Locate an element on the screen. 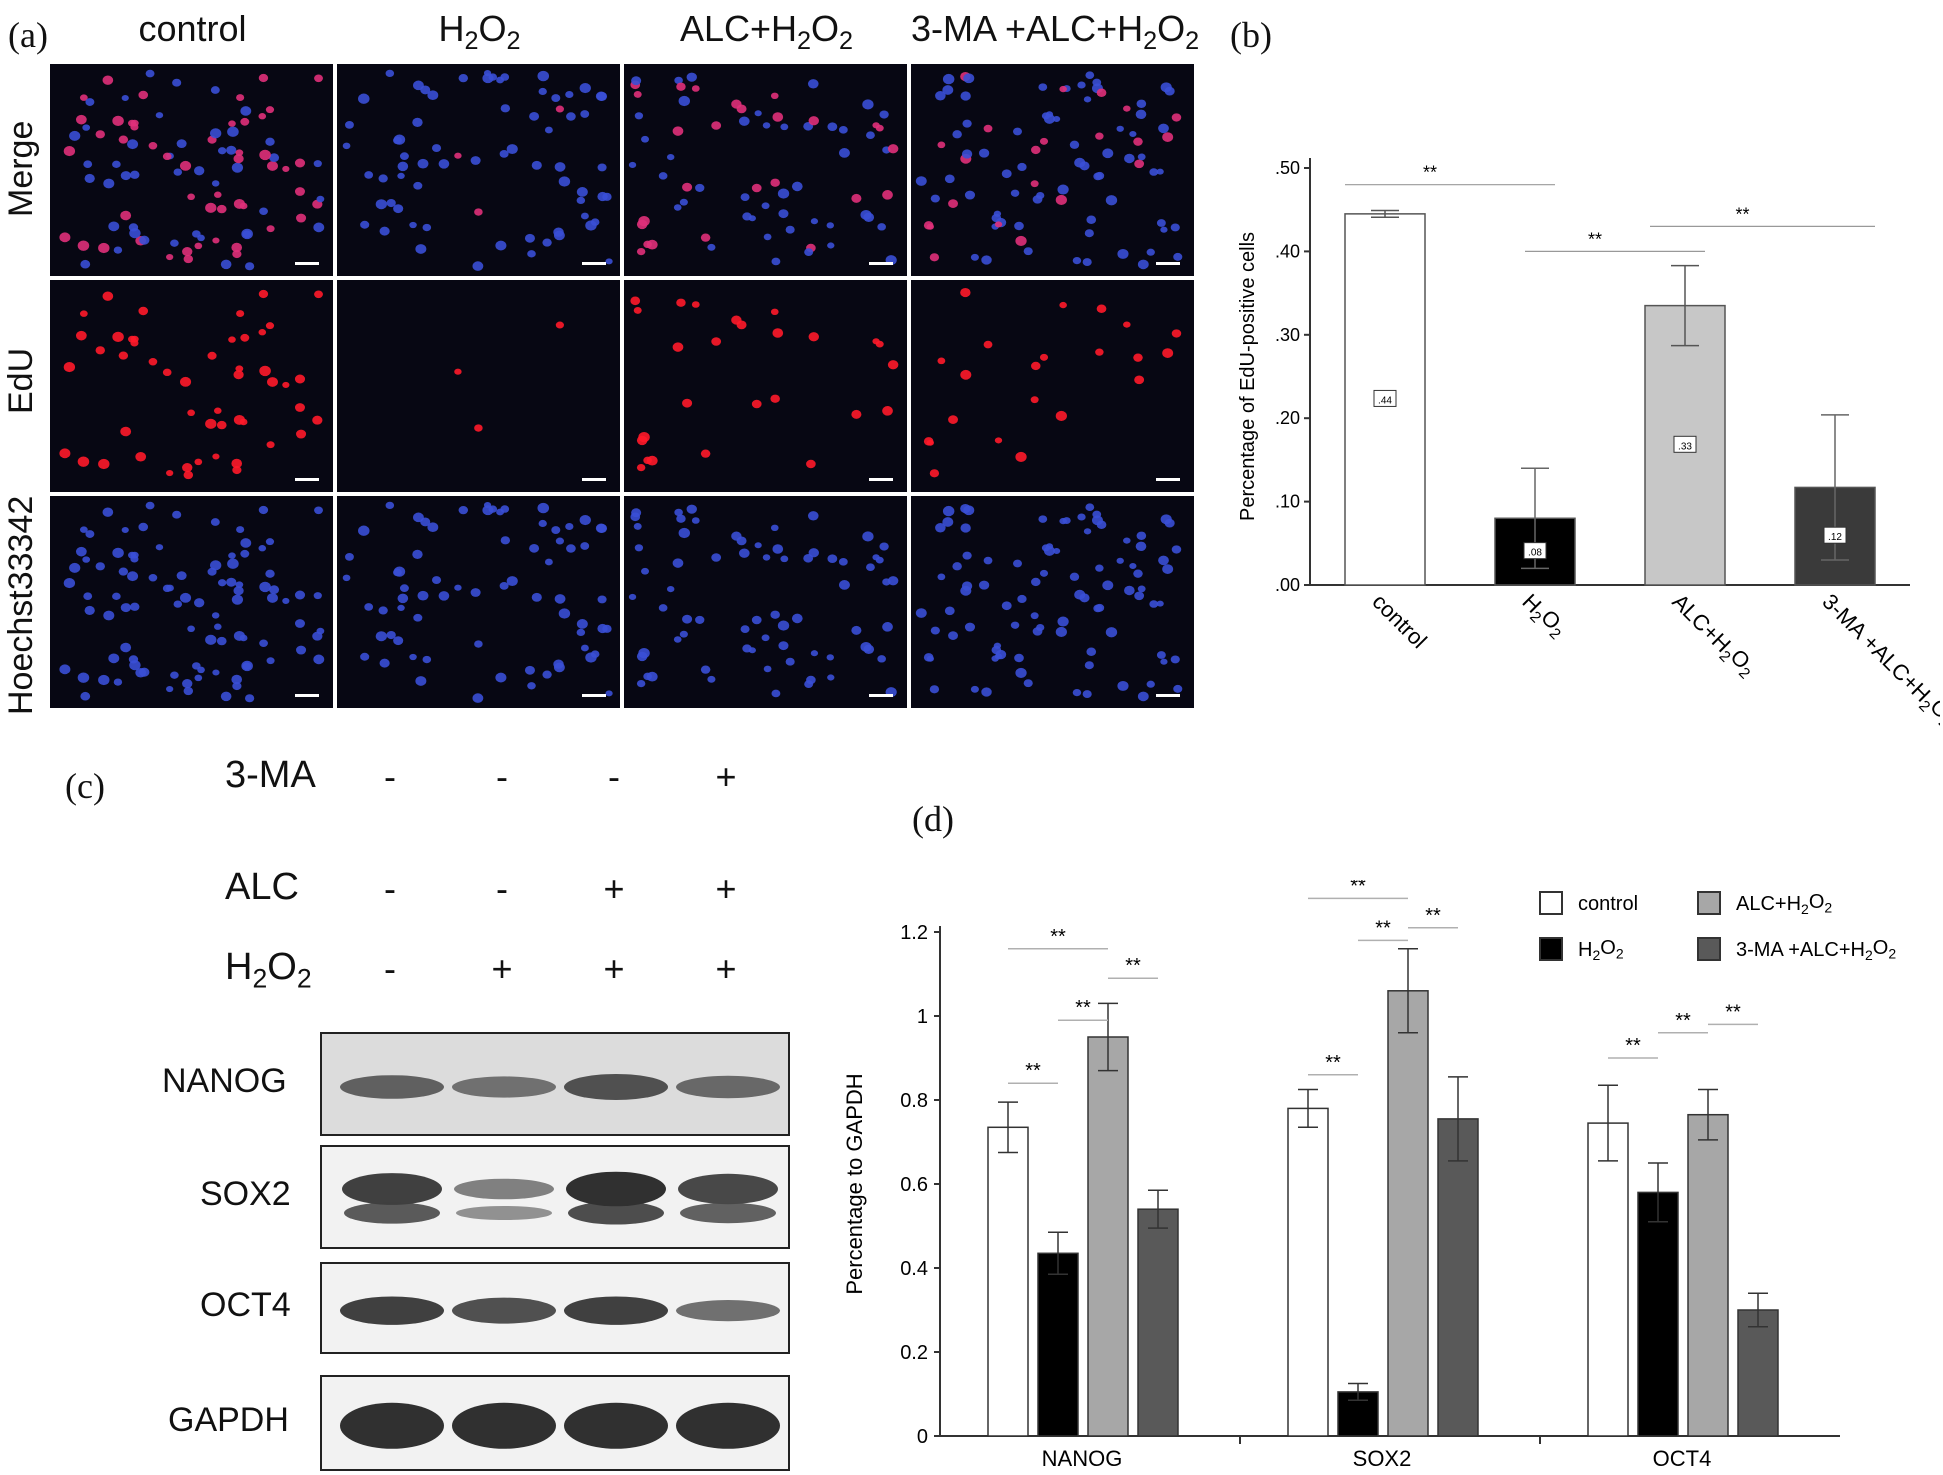 The width and height of the screenshot is (1943, 1475). panel-c-letter: (c) is located at coordinates (85, 786).